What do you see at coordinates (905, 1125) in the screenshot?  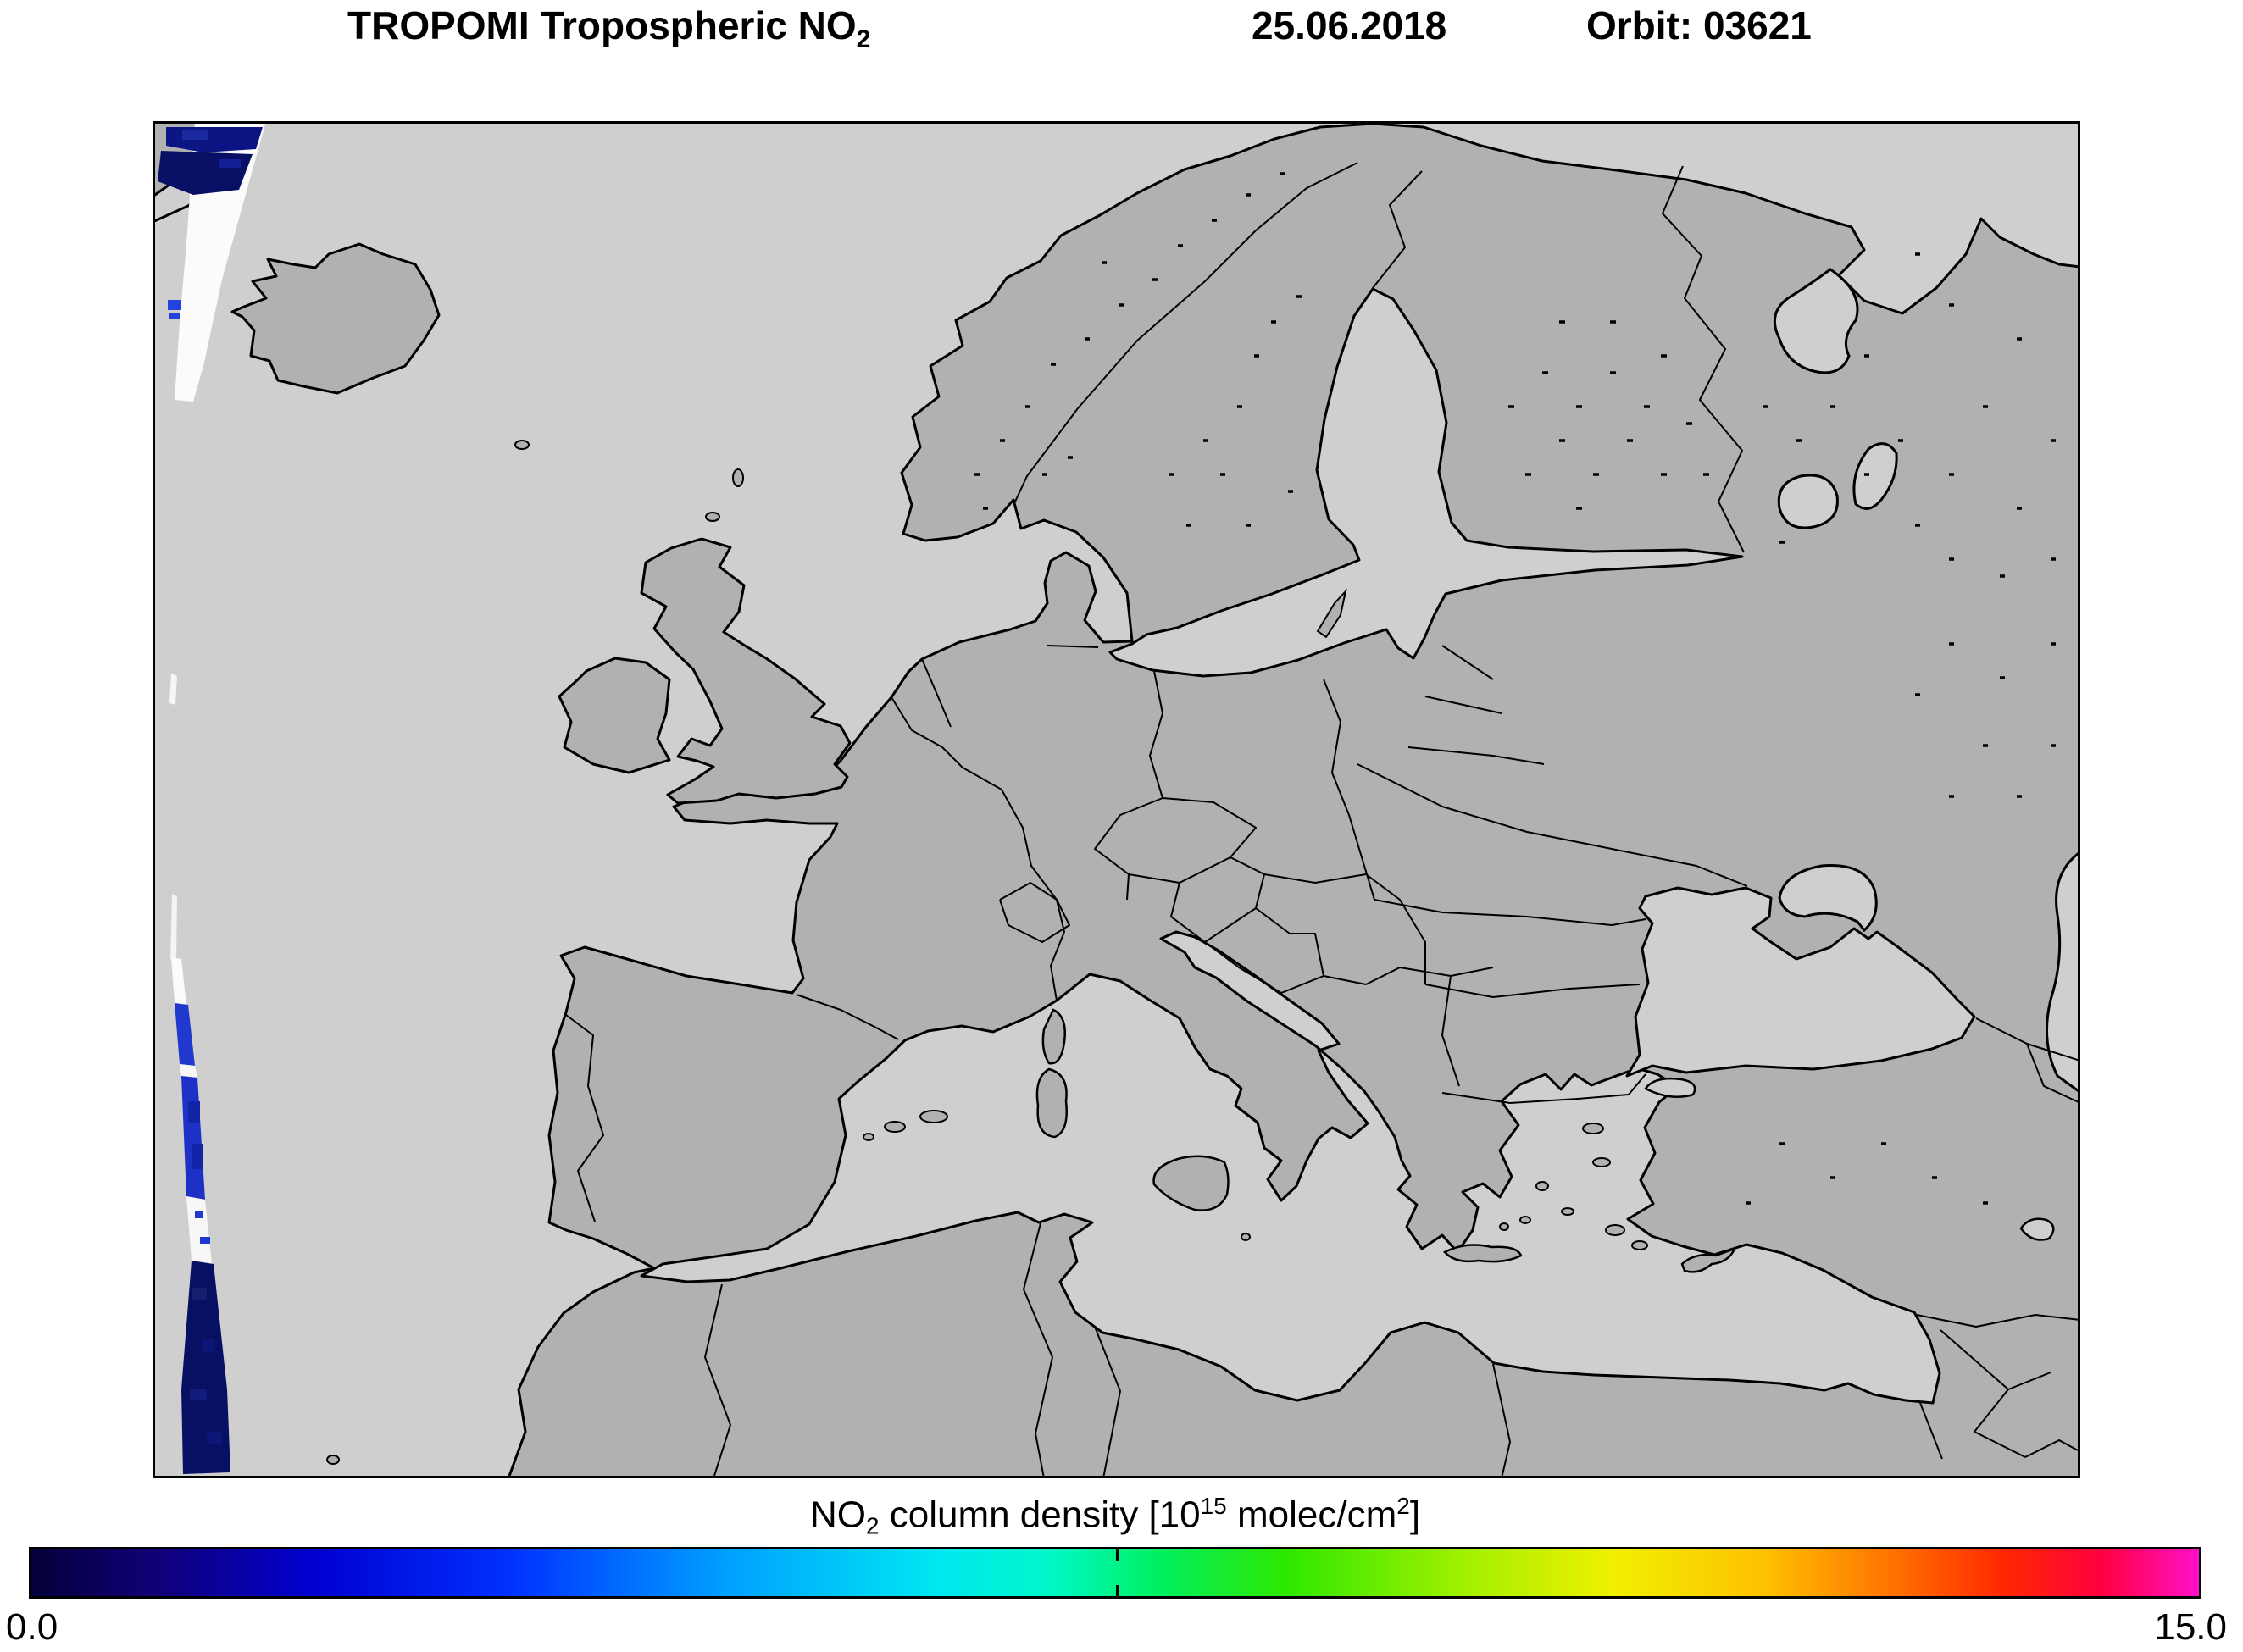 I see `balearic-islands` at bounding box center [905, 1125].